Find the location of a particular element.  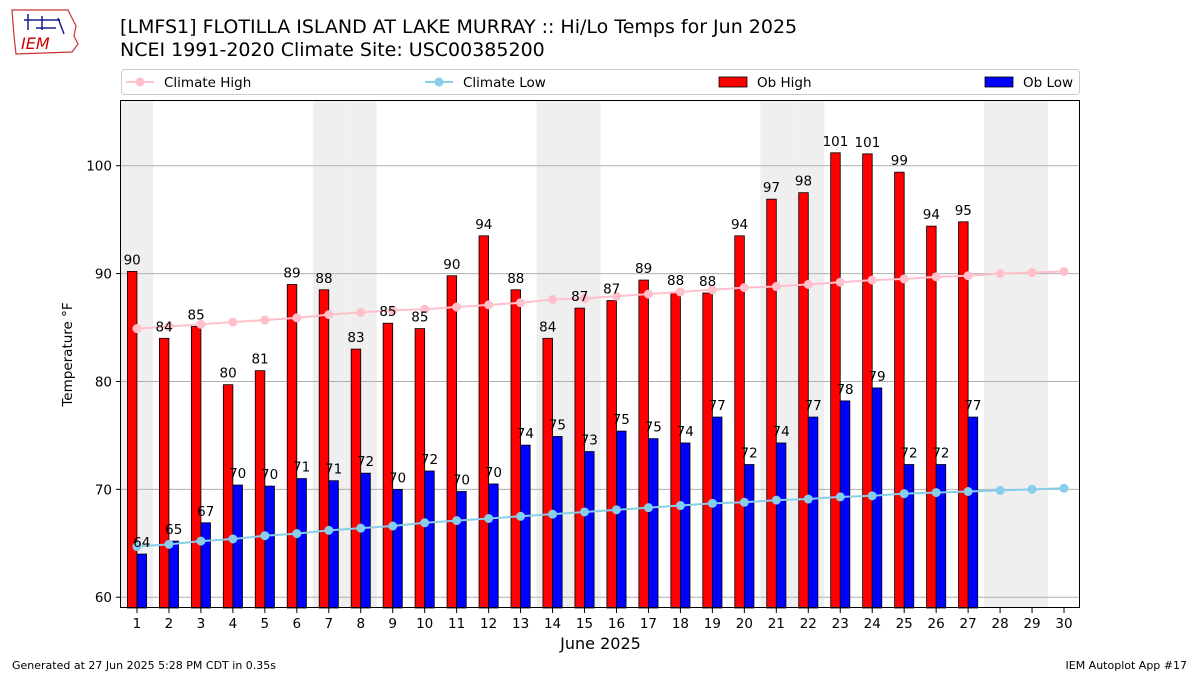

climate-low-legend-label: Climate Low is located at coordinates (504, 83).